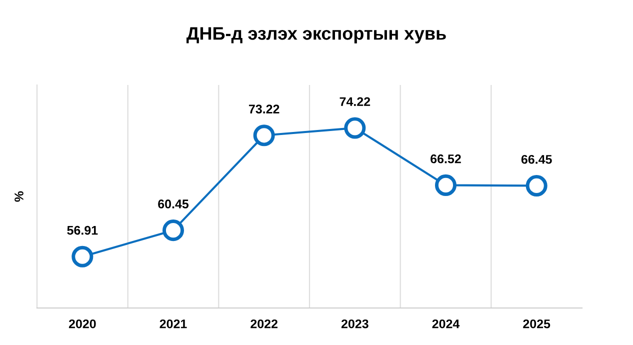  What do you see at coordinates (82, 230) in the screenshot?
I see `data-label: 56.91` at bounding box center [82, 230].